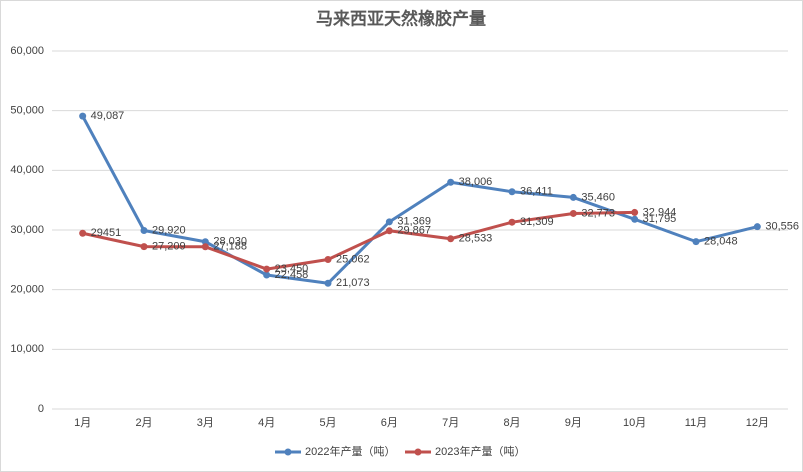  I want to click on data-label: 28,030, so click(230, 242).